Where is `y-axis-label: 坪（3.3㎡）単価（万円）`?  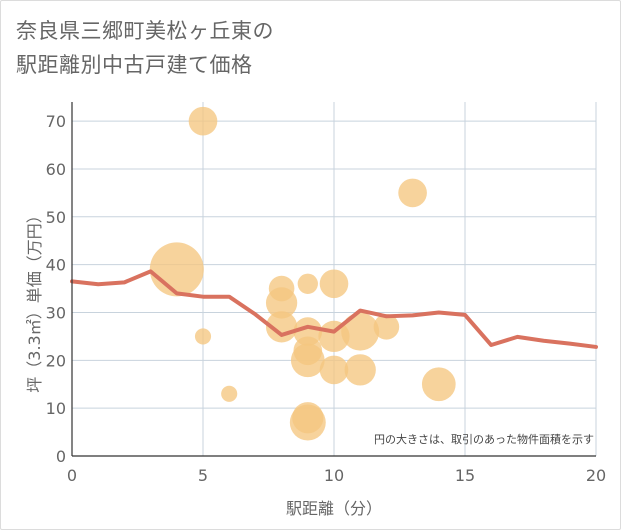
y-axis-label: 坪（3.3㎡）単価（万円） is located at coordinates (34, 299).